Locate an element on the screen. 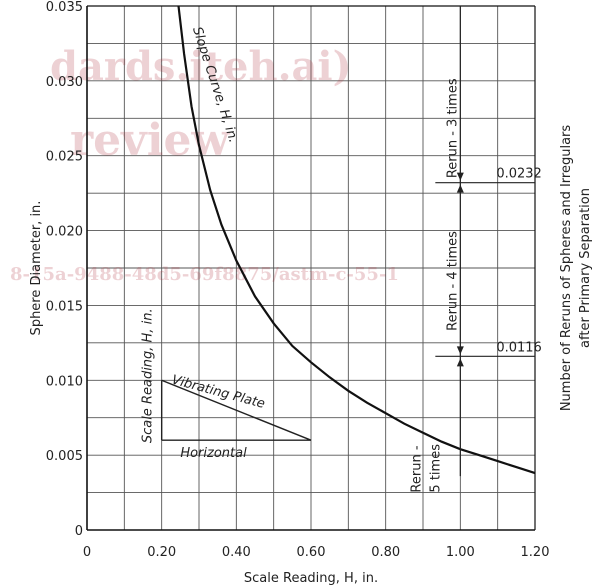 This screenshot has width=601, height=587. y-tick-label: 0.015 is located at coordinates (64, 306).